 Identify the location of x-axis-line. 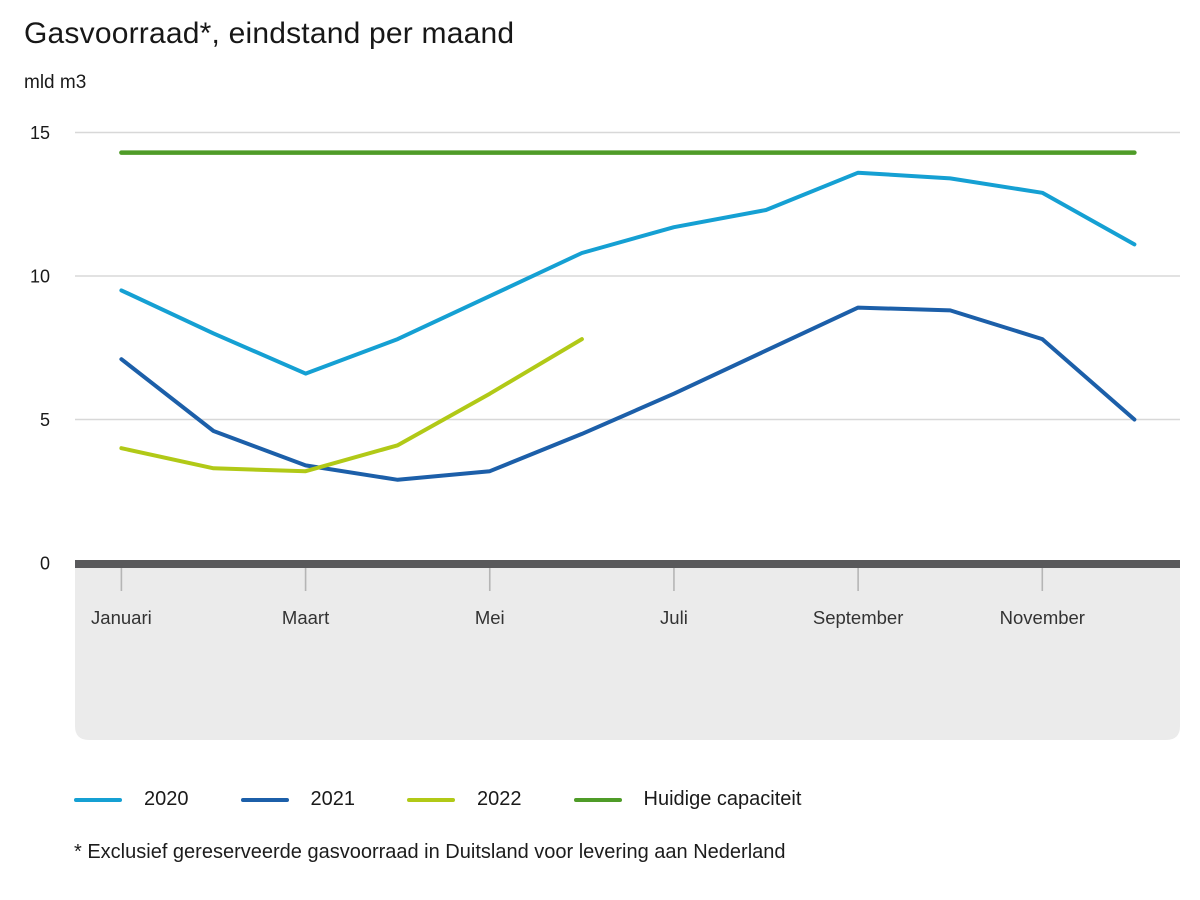
(627, 564).